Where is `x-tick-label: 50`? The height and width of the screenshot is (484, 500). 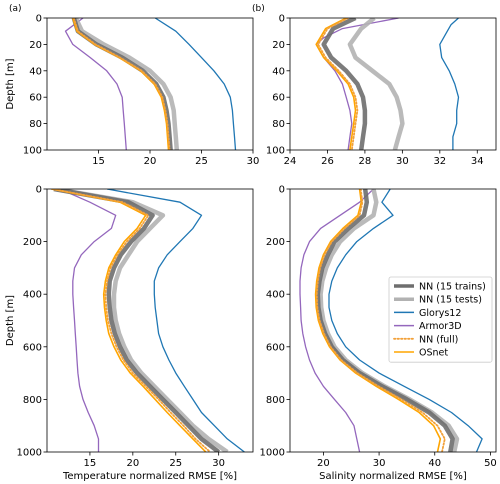
x-tick-label: 50 is located at coordinates (490, 463).